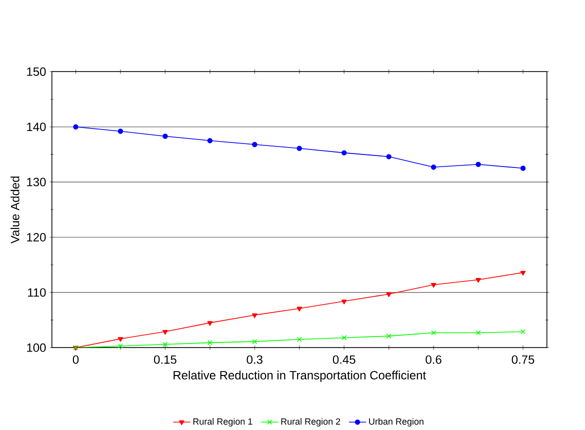 The image size is (585, 430). Describe the element at coordinates (36, 347) in the screenshot. I see `y-tick-label: 100` at that location.